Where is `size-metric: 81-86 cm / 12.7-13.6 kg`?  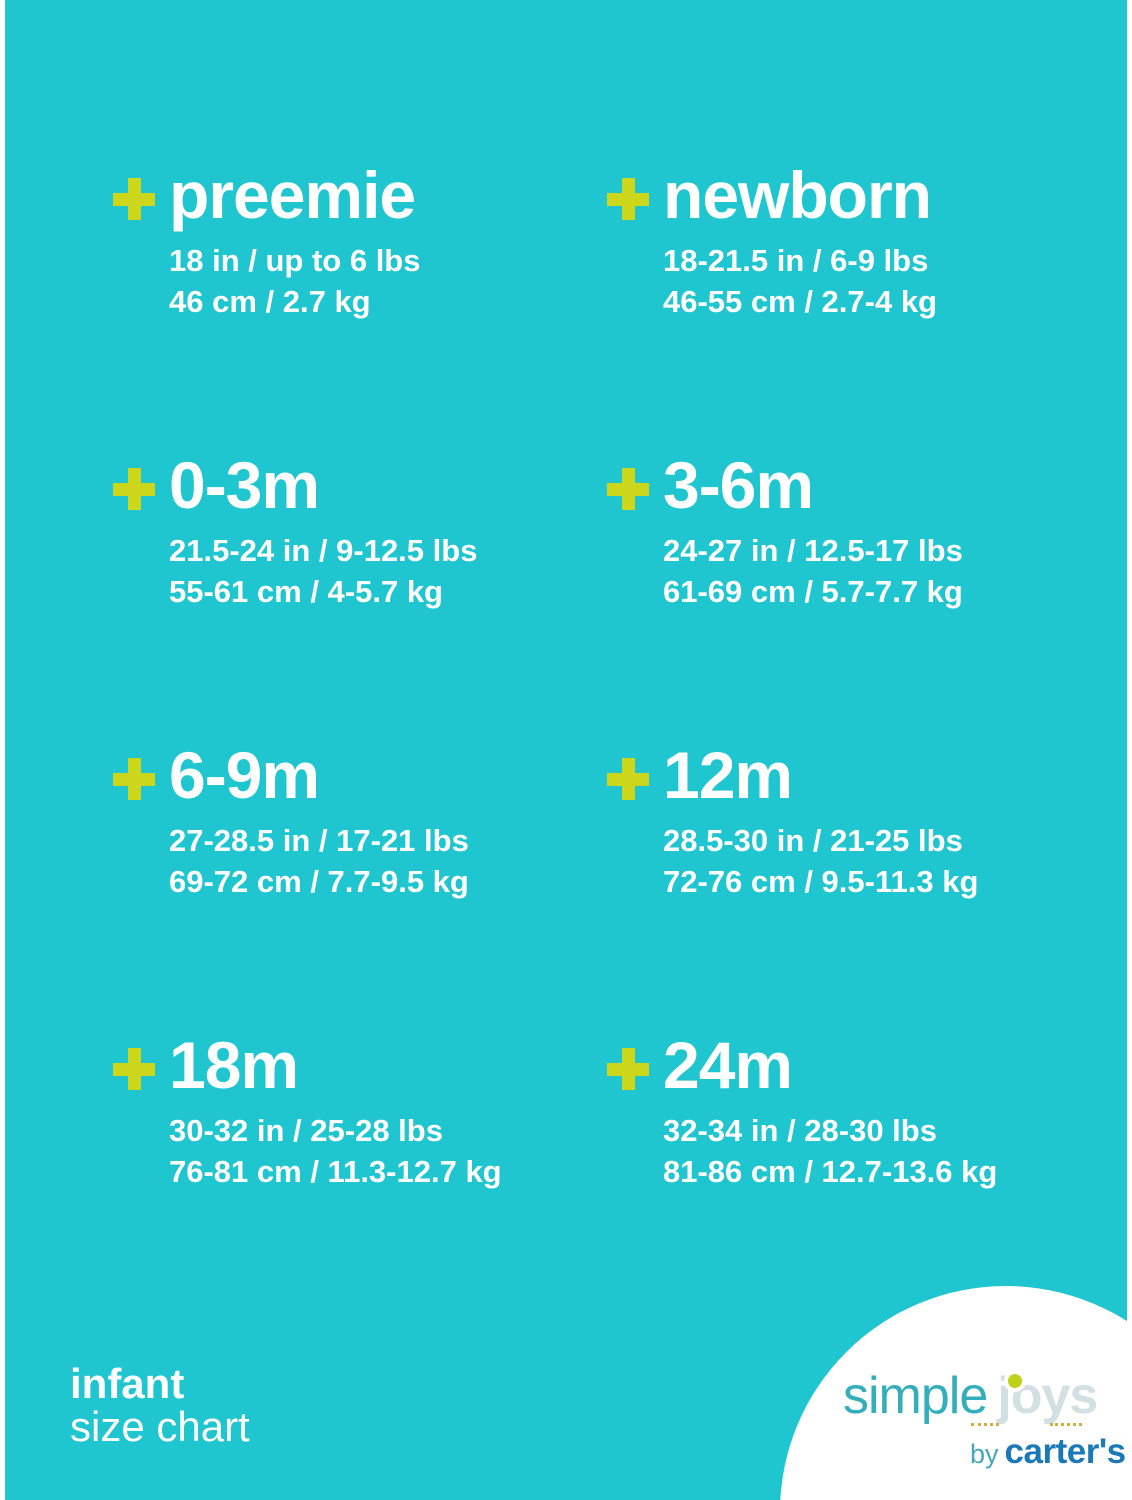
size-metric: 81-86 cm / 12.7-13.6 kg is located at coordinates (830, 1171).